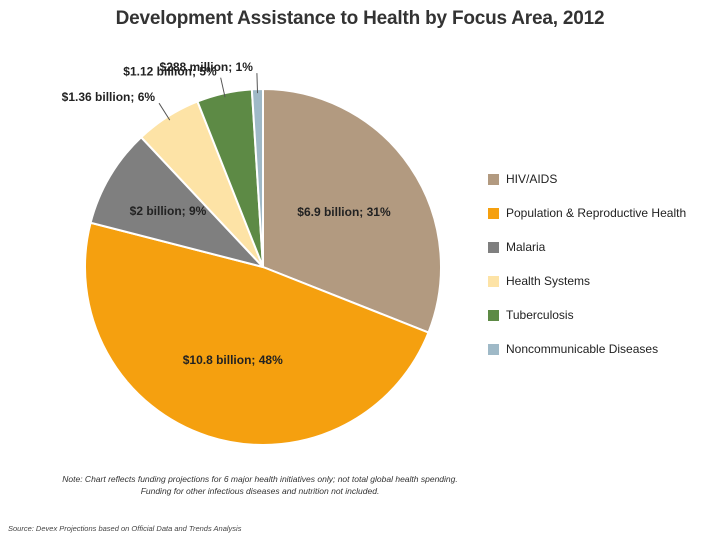  I want to click on leader-line-tuberculosis, so click(223, 87).